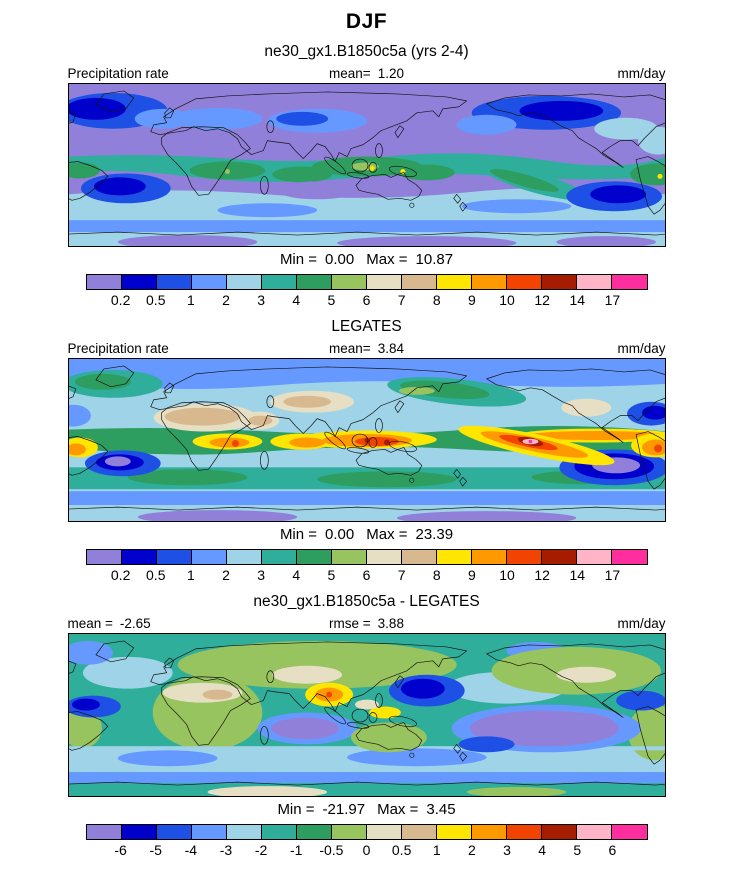  I want to click on colorbar-tick-label: -5, so click(155, 850).